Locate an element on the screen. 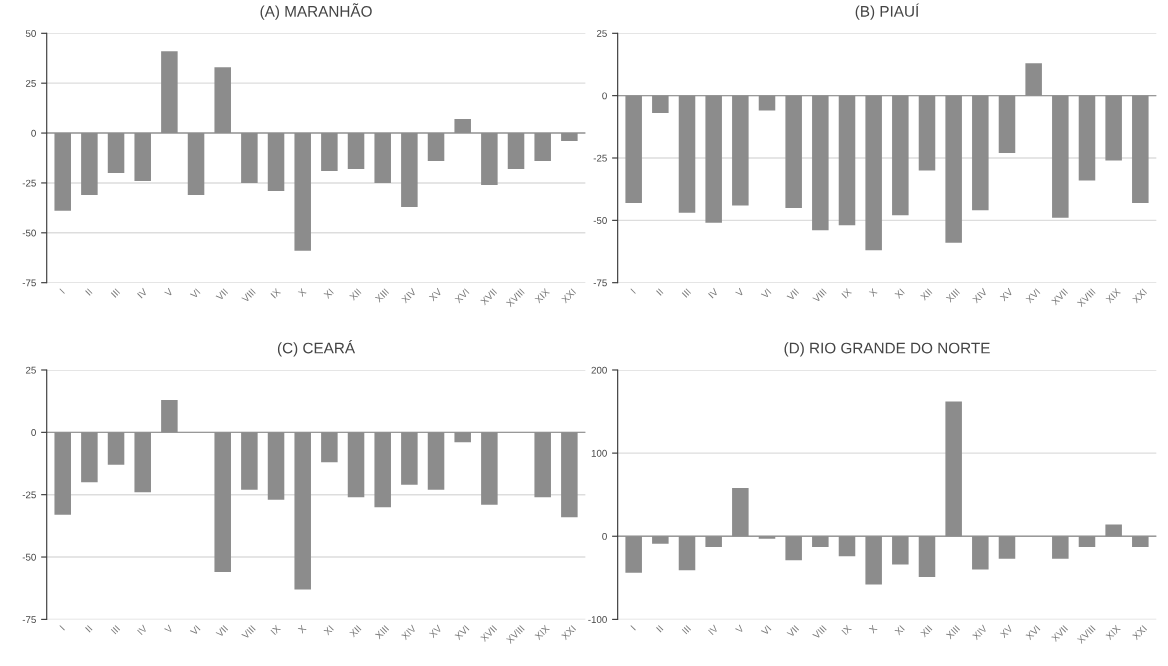 This screenshot has width=1168, height=666. x-tick-label: XVI is located at coordinates (462, 296).